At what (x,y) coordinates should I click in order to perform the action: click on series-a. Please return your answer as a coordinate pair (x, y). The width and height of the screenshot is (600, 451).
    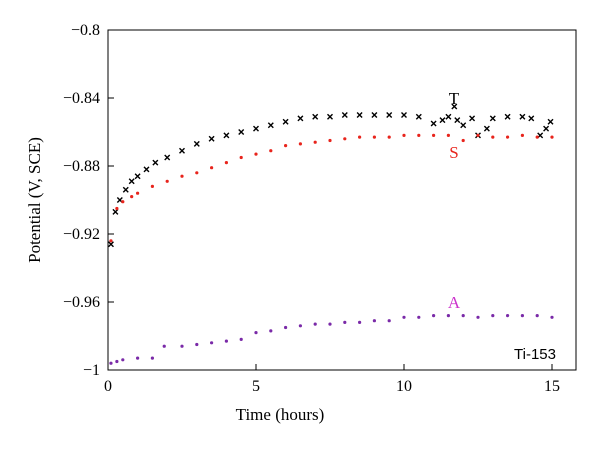
    Looking at the image, I should click on (331, 339).